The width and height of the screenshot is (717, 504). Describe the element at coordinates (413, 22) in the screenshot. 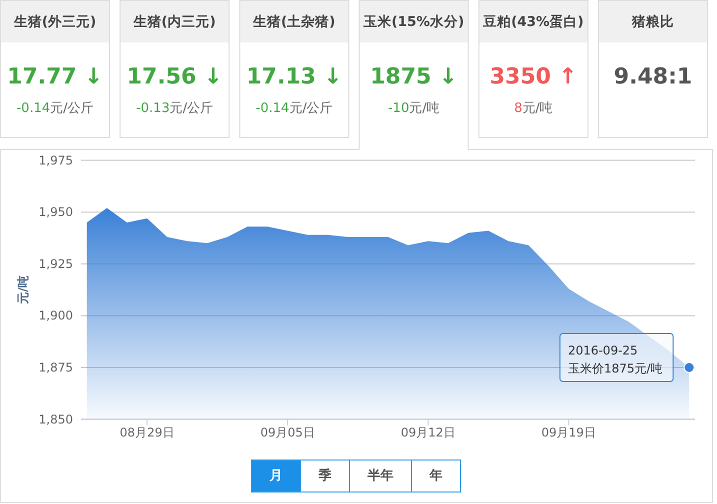

I see `text: 玉米(15%水分)` at that location.